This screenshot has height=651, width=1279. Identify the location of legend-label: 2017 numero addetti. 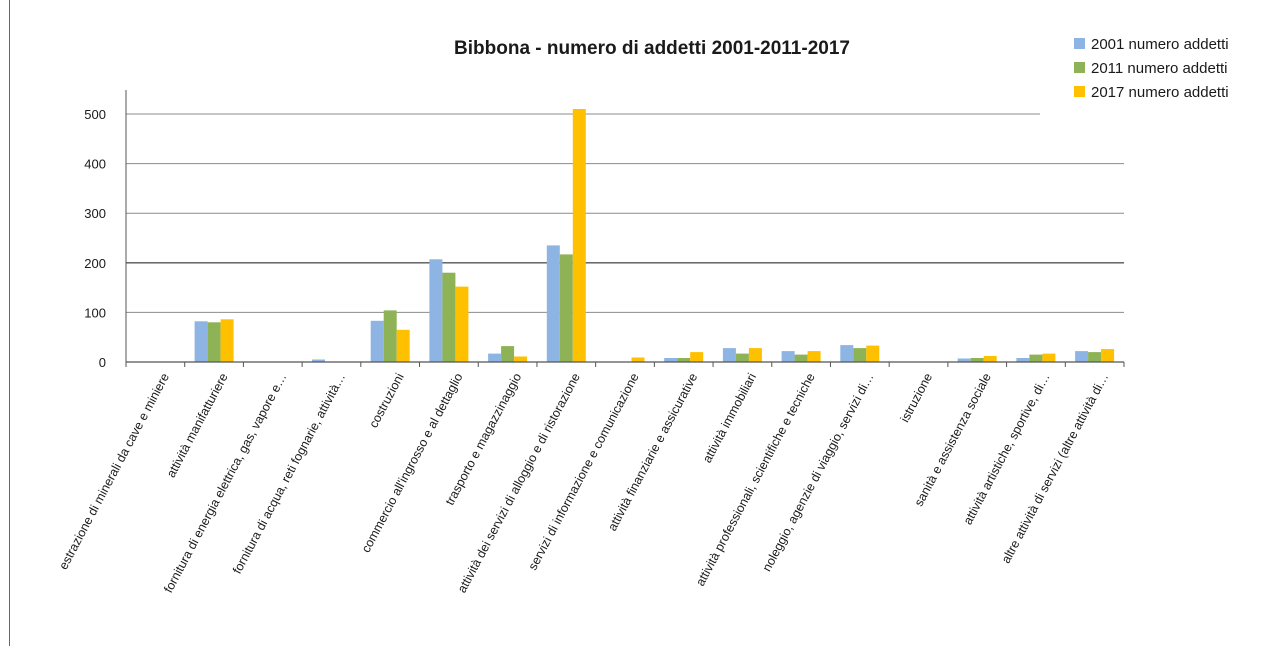
(1160, 92).